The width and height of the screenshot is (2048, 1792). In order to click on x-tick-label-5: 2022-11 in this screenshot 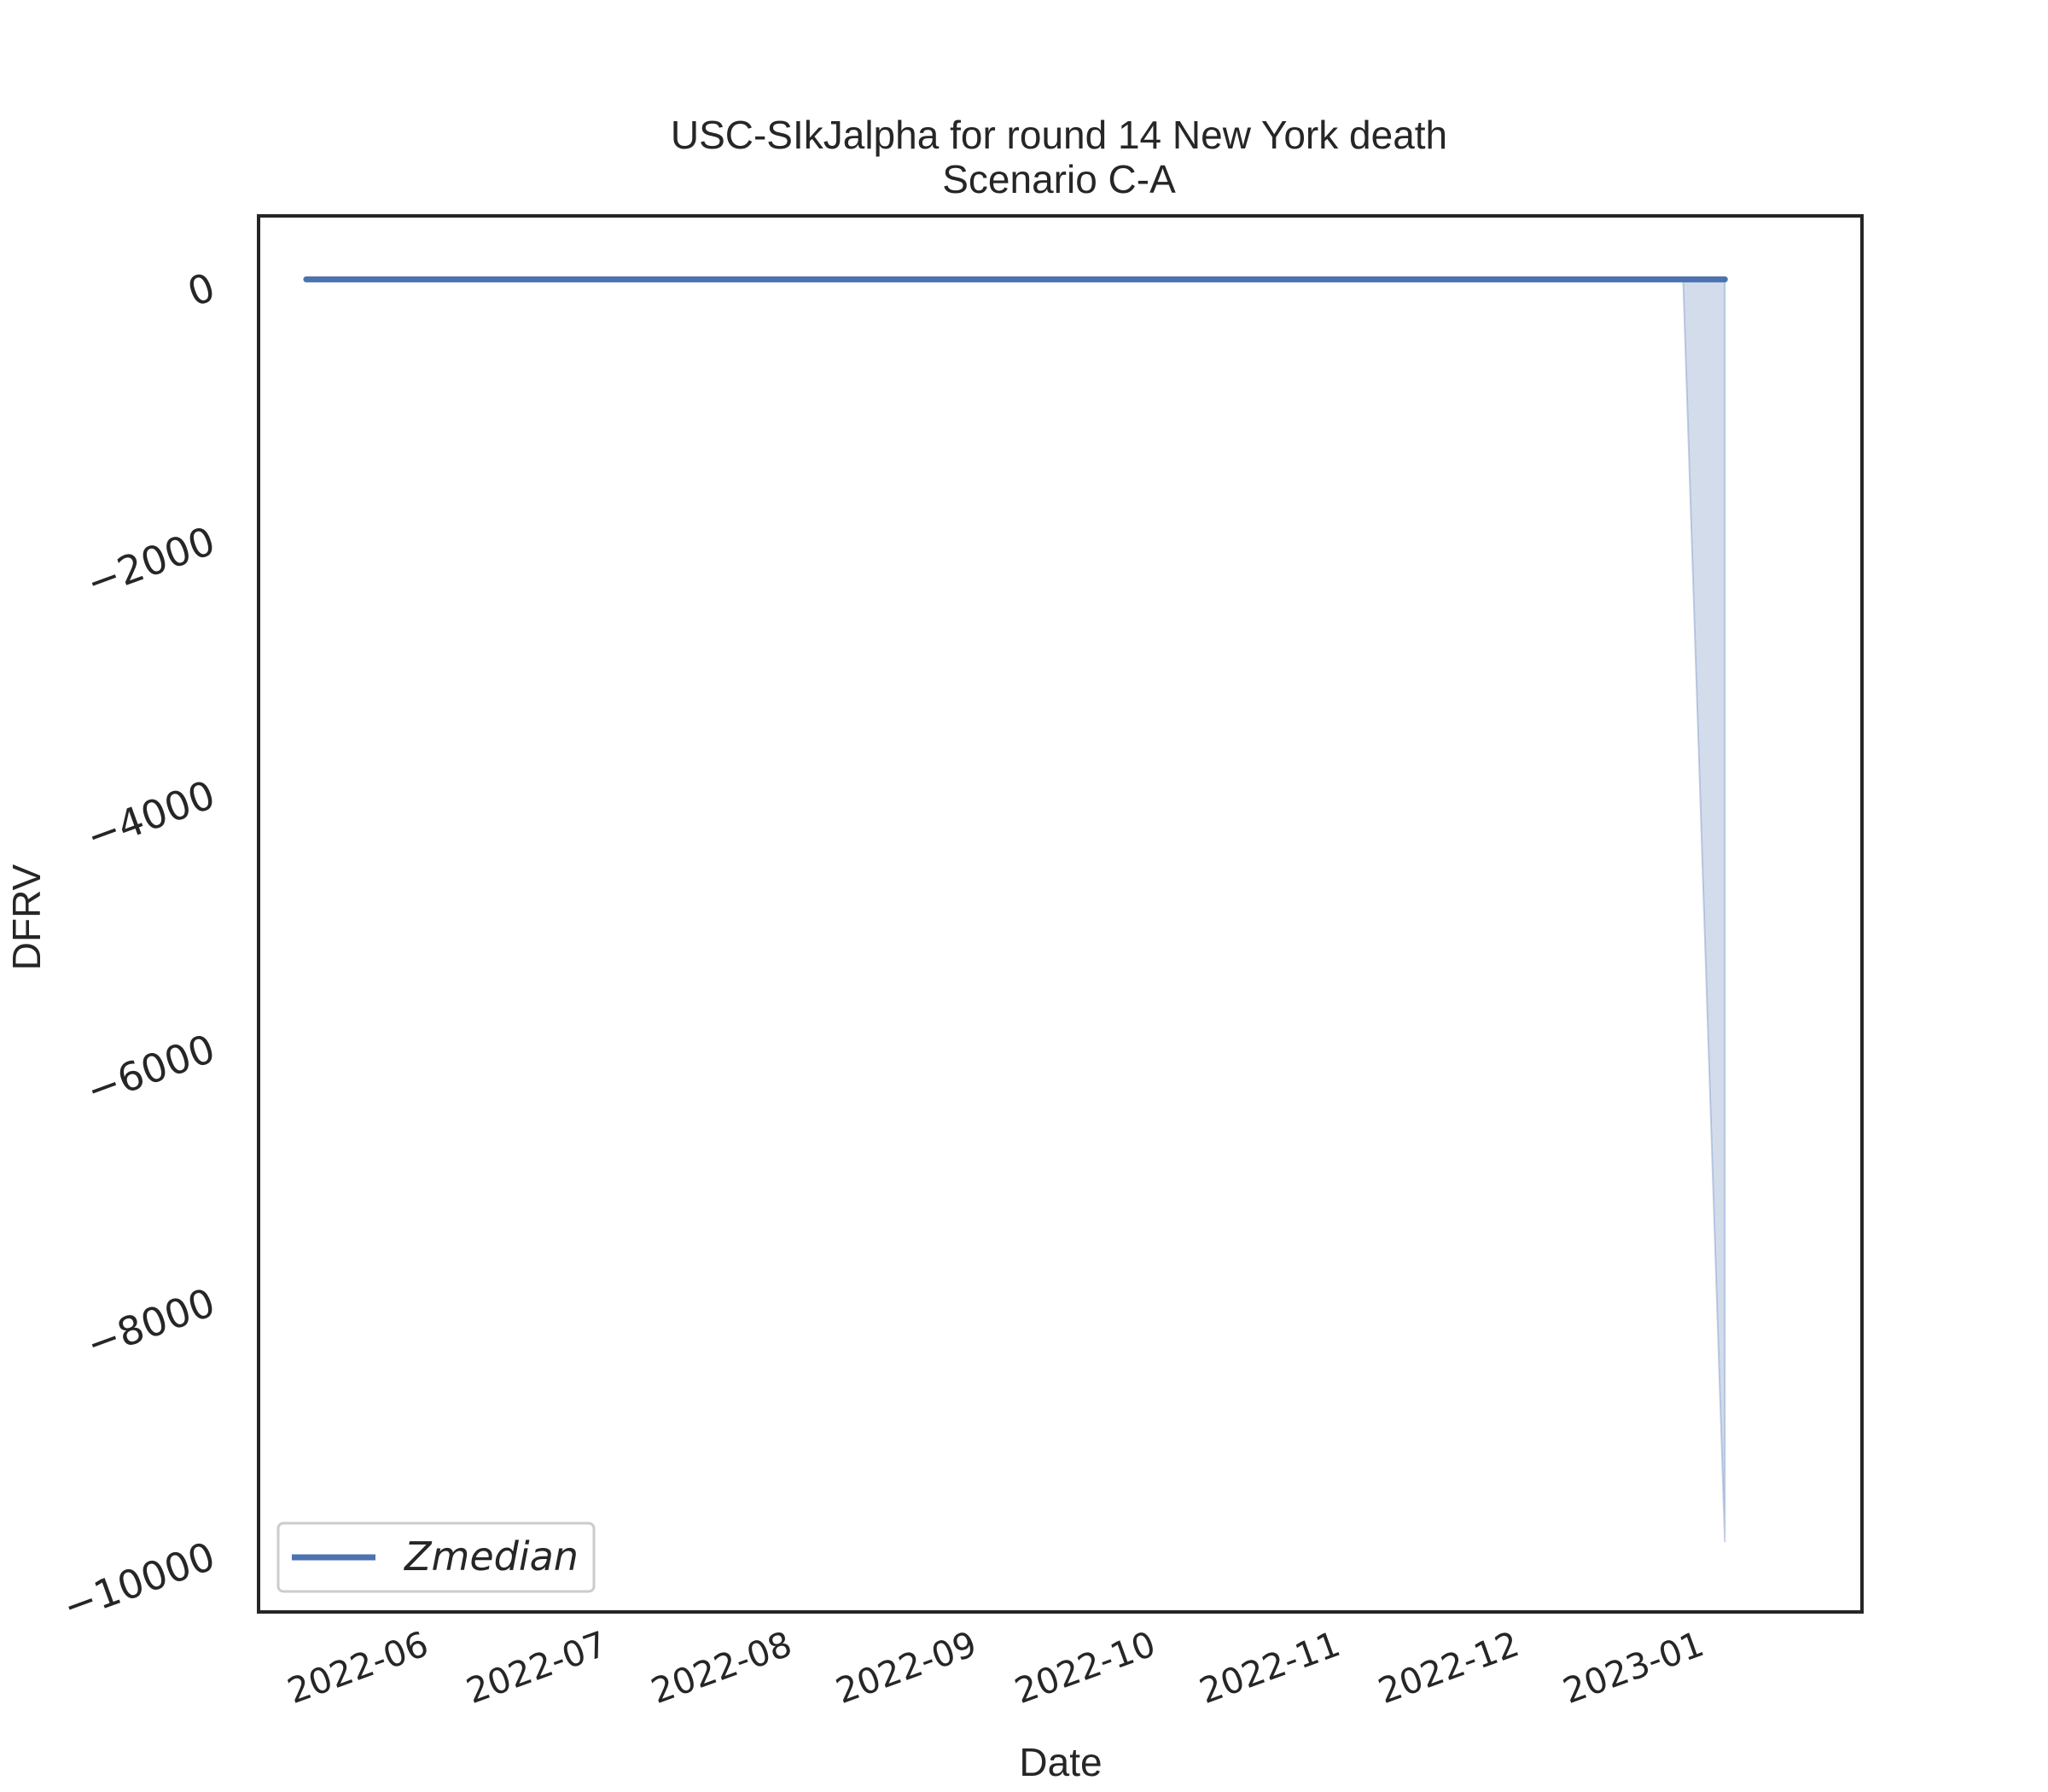, I will do `click(1269, 1667)`.